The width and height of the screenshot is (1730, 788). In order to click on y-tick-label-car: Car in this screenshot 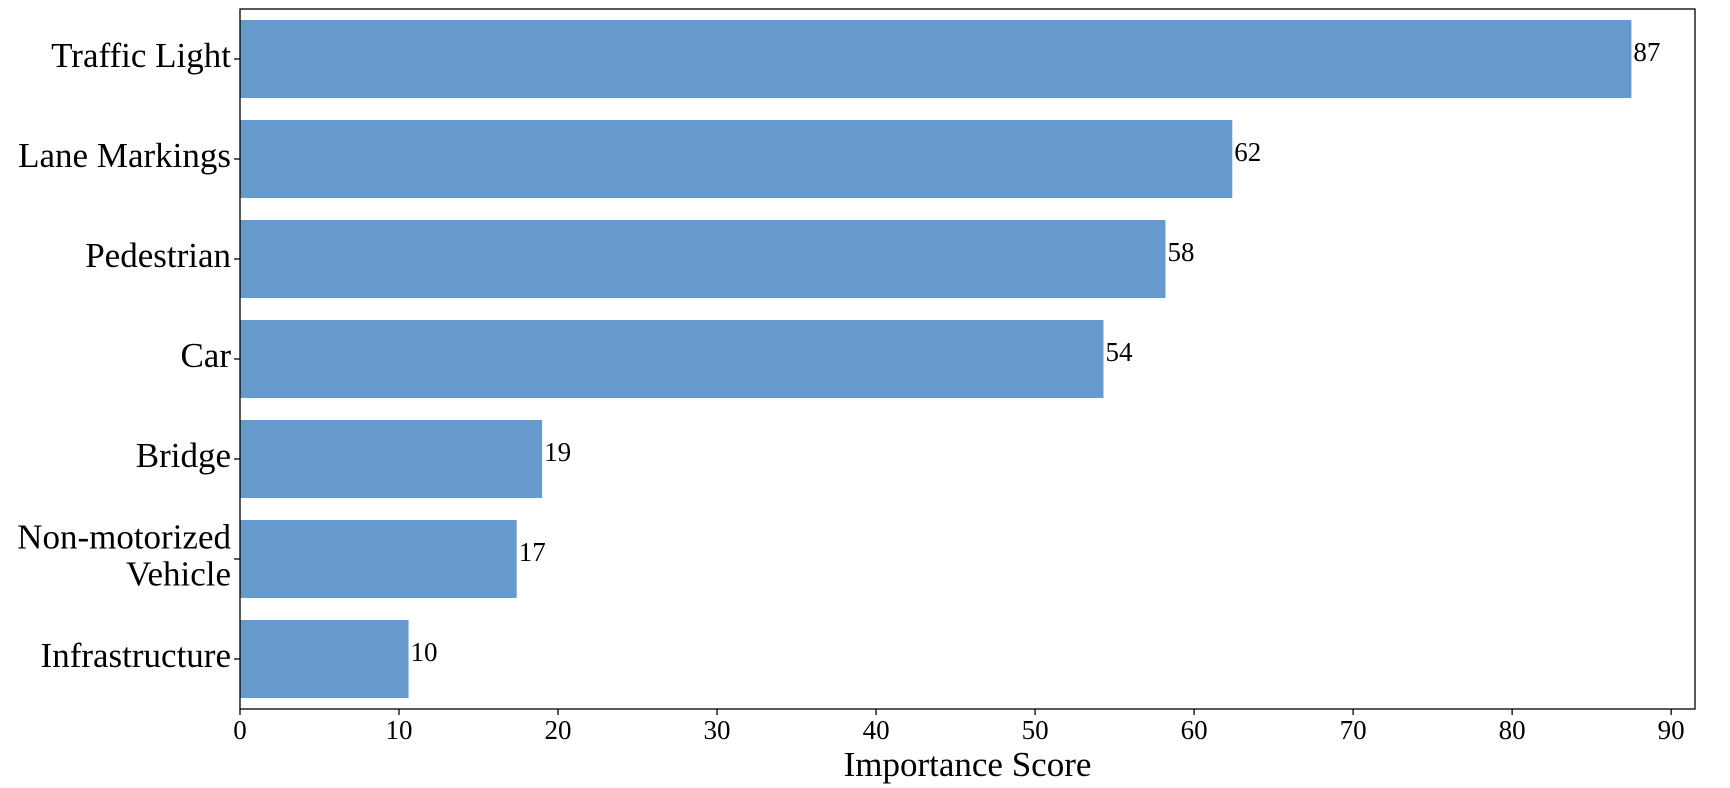, I will do `click(205, 355)`.